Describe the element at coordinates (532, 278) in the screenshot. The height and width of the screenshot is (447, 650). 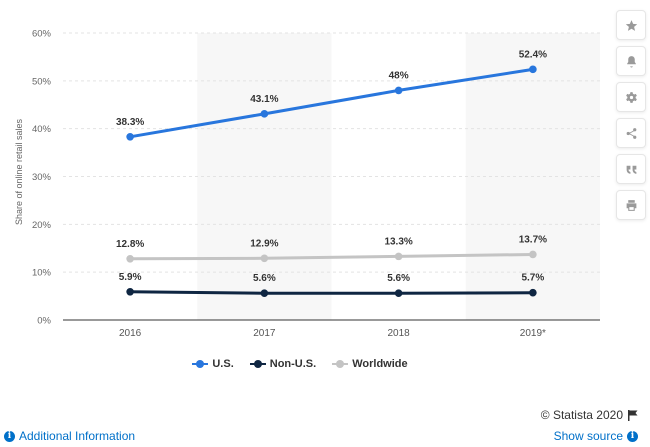
I see `data-label-non-u-s: 5.7%` at that location.